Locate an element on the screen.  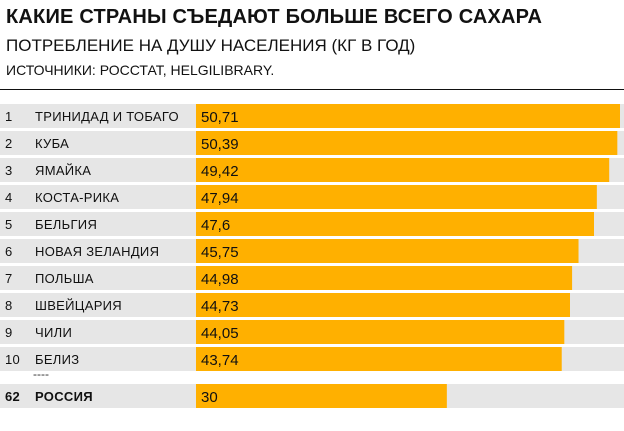
header-divider is located at coordinates (312, 89).